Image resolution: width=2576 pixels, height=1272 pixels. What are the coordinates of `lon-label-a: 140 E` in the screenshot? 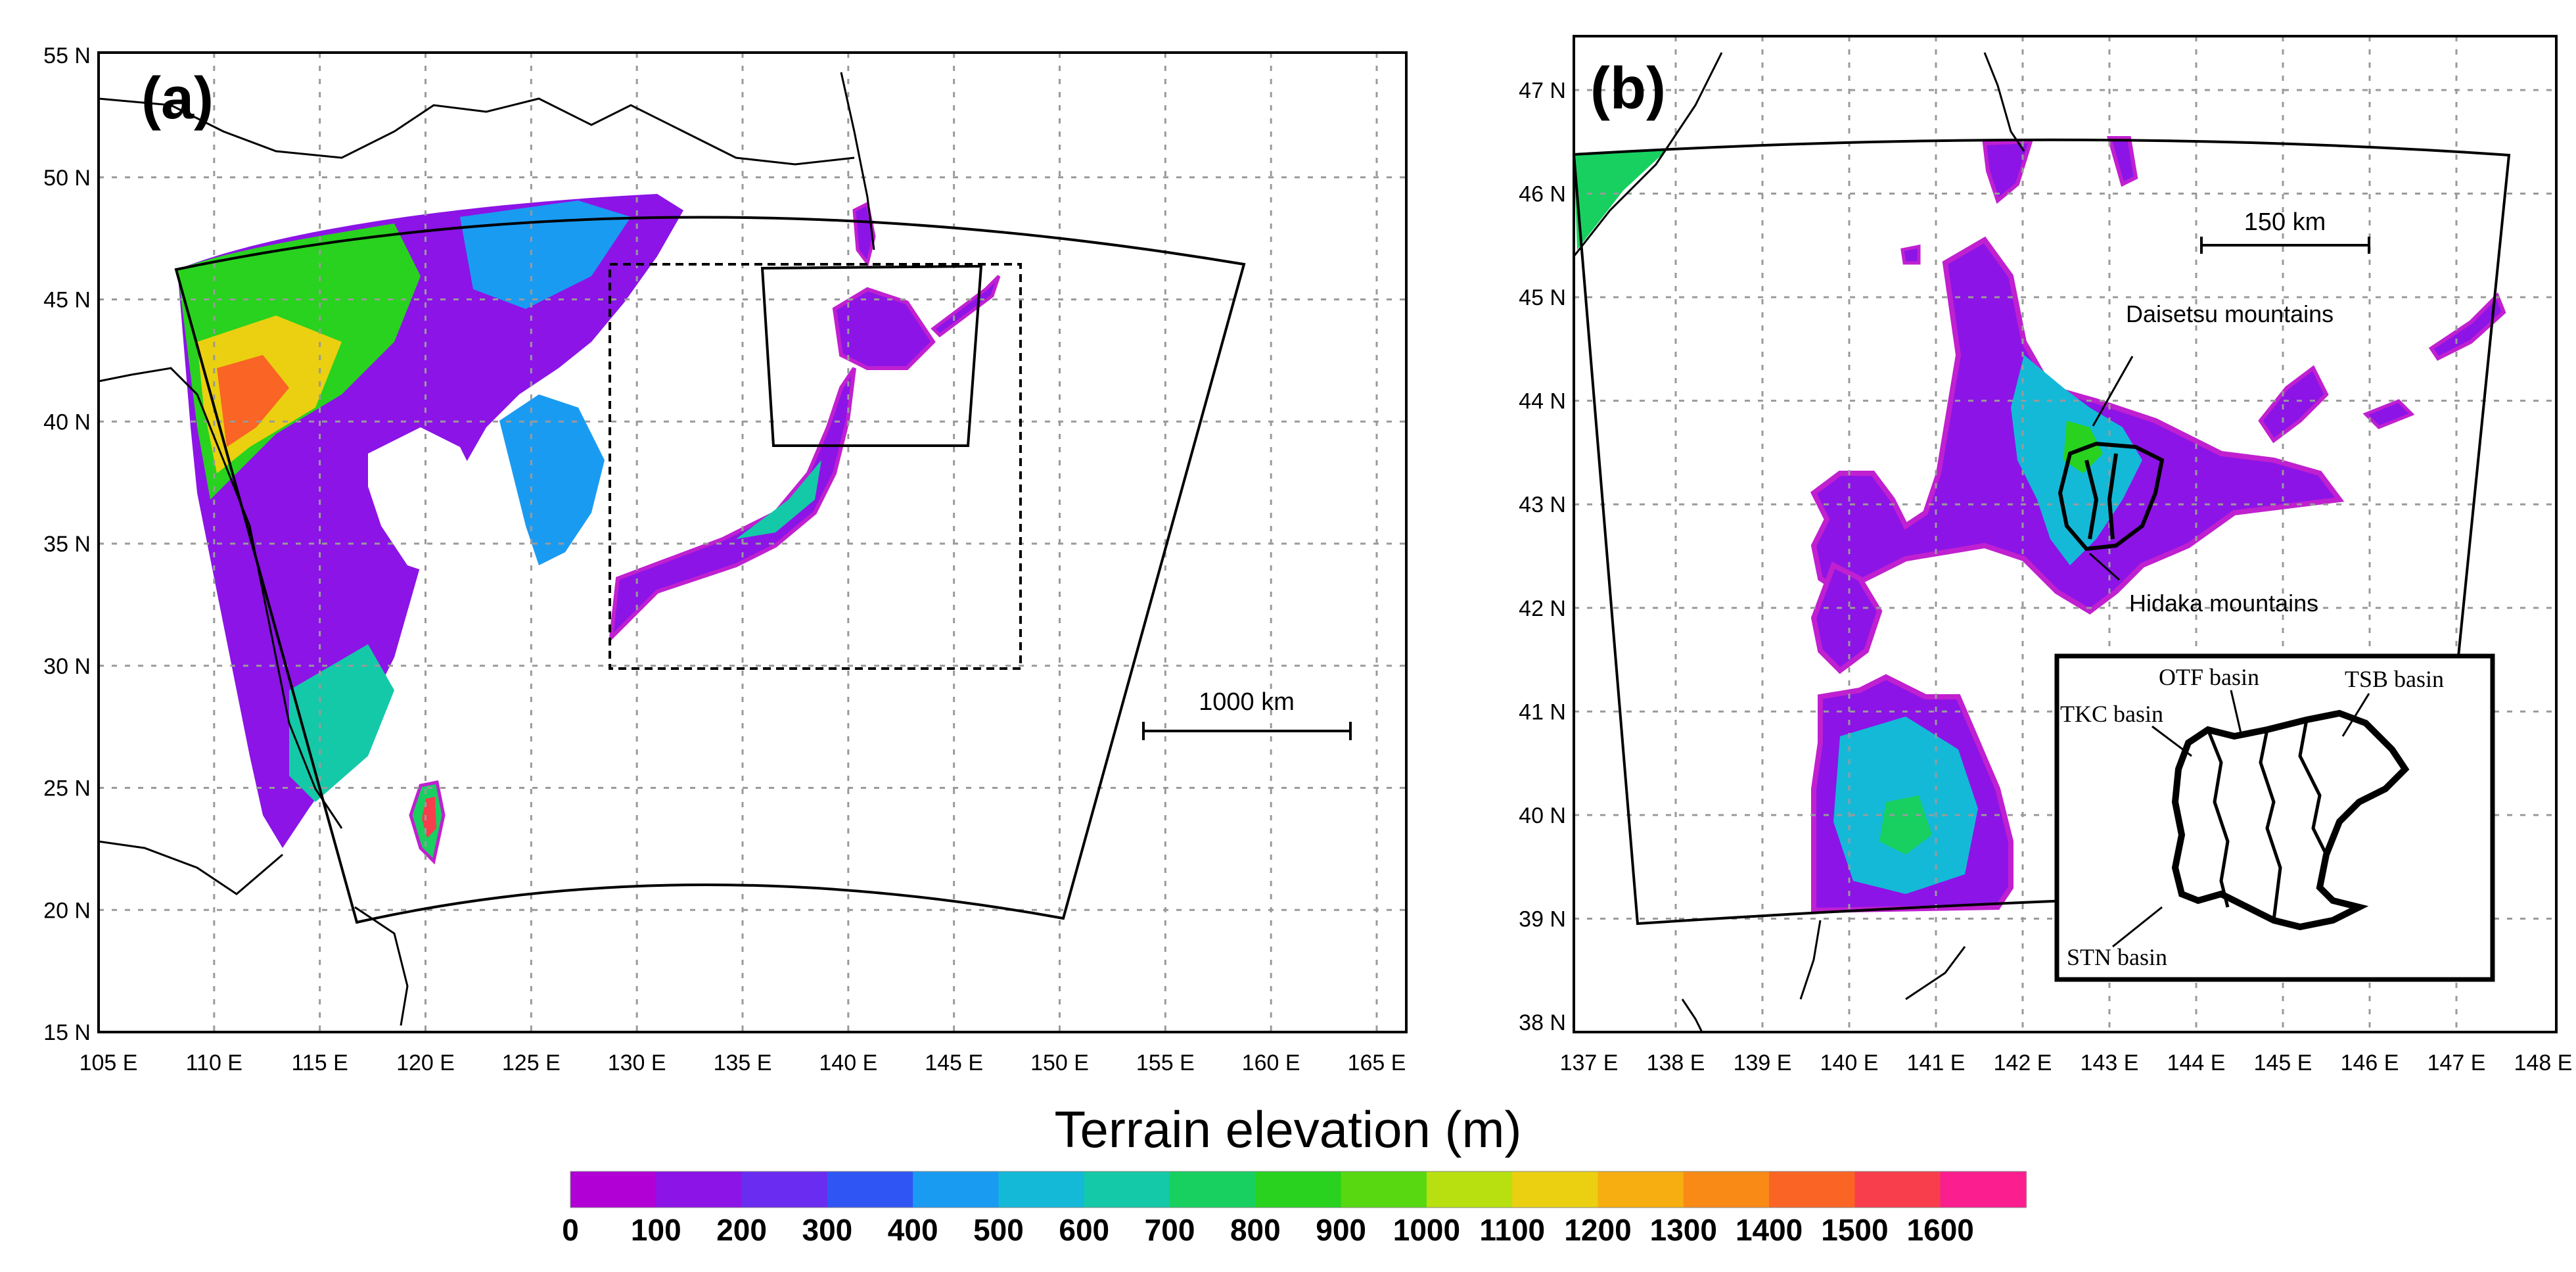 It's located at (848, 1062).